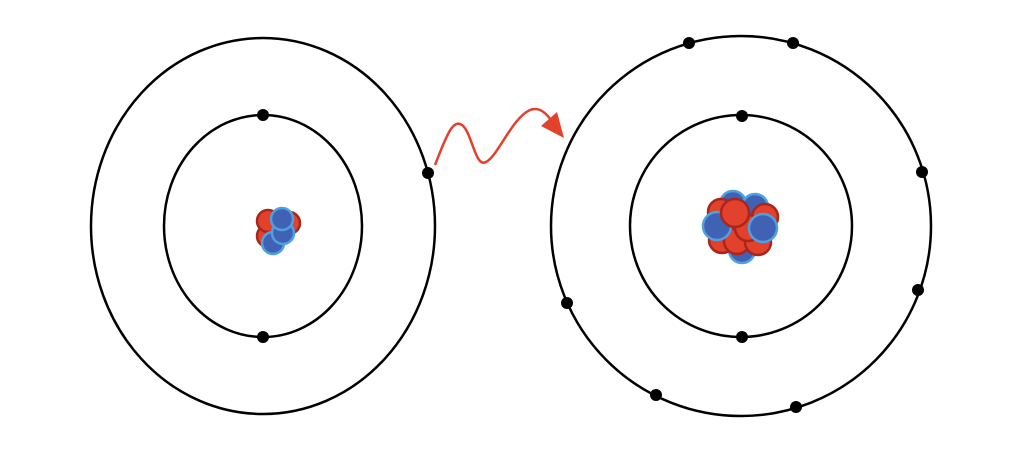 The width and height of the screenshot is (1024, 454). I want to click on transfer-arrow, so click(498, 136).